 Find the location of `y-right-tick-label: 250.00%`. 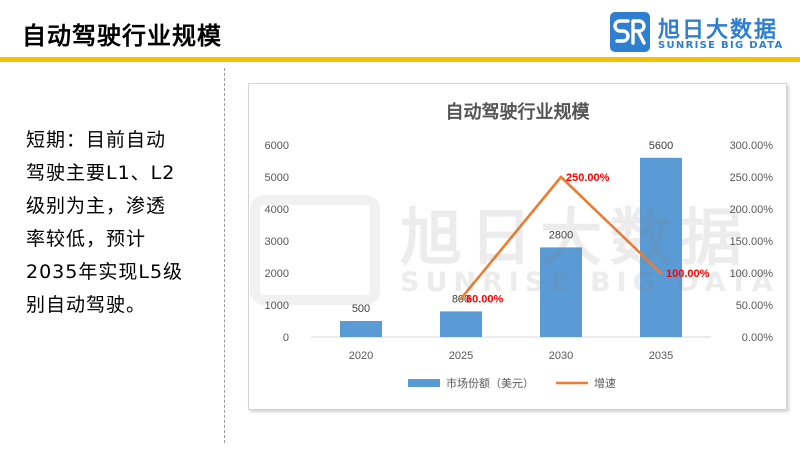

y-right-tick-label: 250.00% is located at coordinates (752, 178).